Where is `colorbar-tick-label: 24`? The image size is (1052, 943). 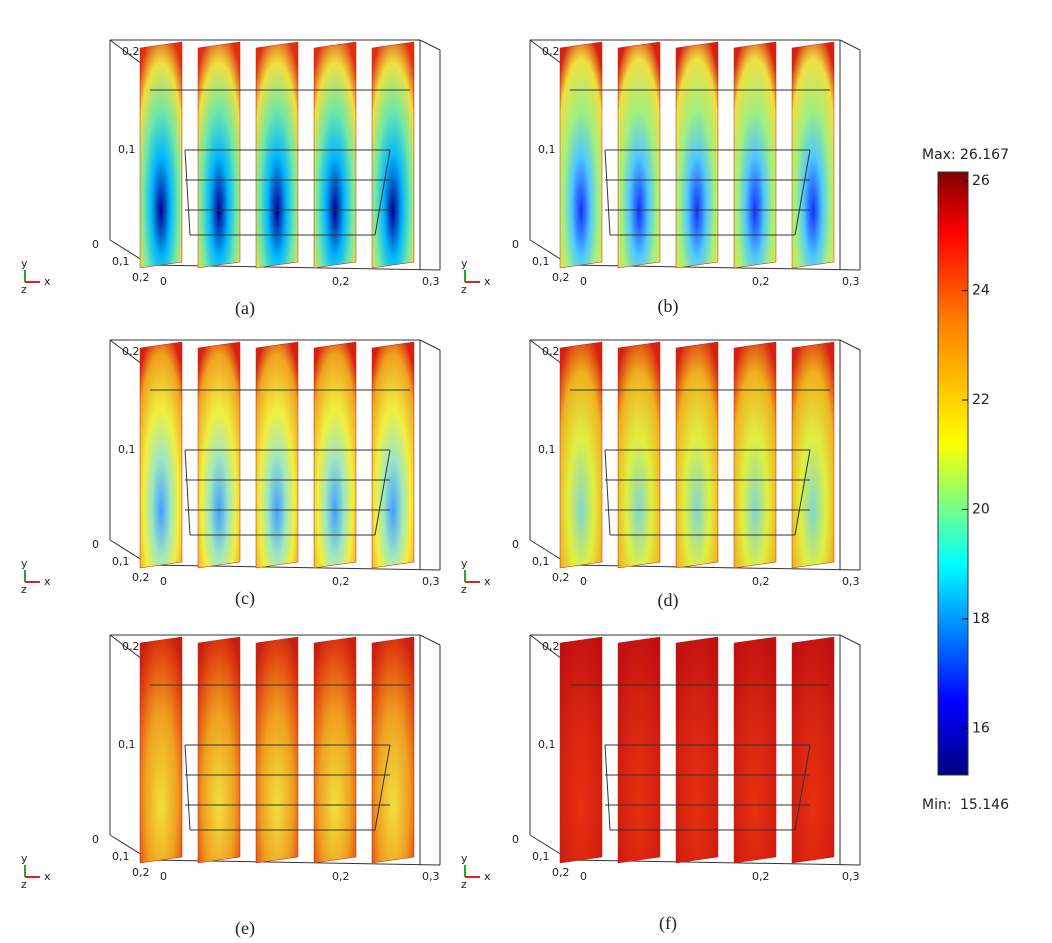
colorbar-tick-label: 24 is located at coordinates (981, 291).